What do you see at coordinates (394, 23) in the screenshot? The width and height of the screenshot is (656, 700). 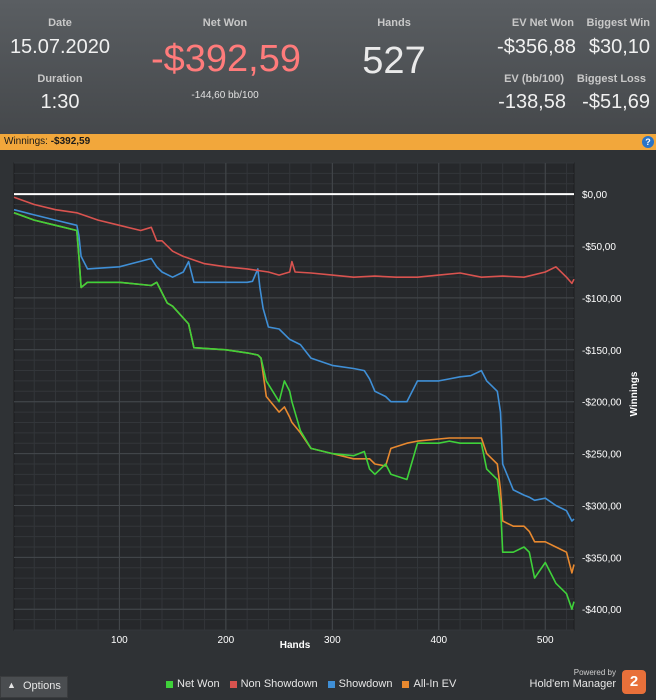 I see `hands-label: Hands` at bounding box center [394, 23].